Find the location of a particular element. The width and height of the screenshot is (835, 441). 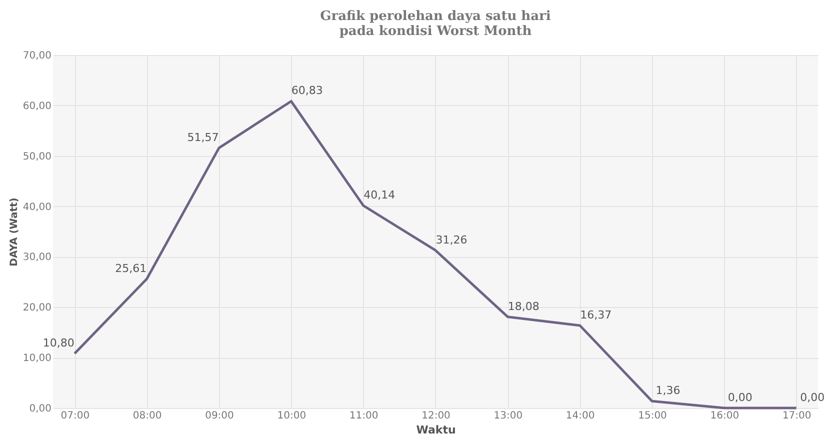

x-axis-title: Waktu is located at coordinates (436, 430).